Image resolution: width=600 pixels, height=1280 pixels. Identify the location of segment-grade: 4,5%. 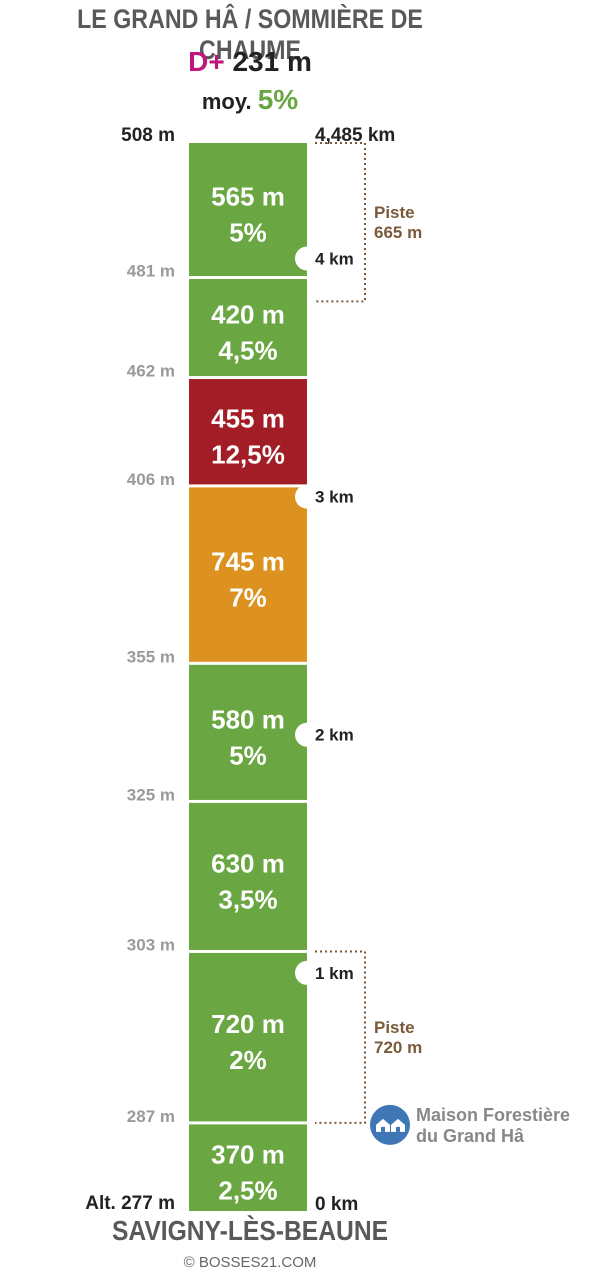
(247, 351).